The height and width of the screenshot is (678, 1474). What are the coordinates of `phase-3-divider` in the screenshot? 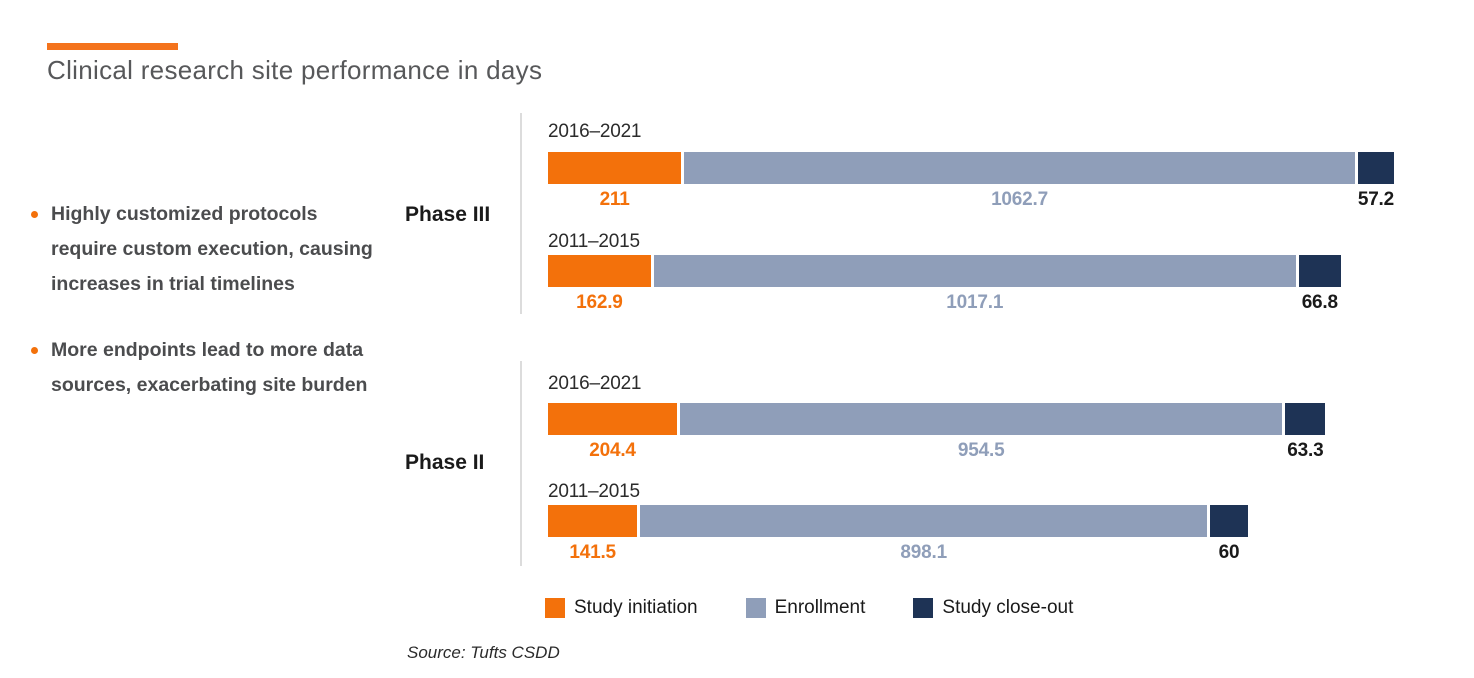 It's located at (521, 213).